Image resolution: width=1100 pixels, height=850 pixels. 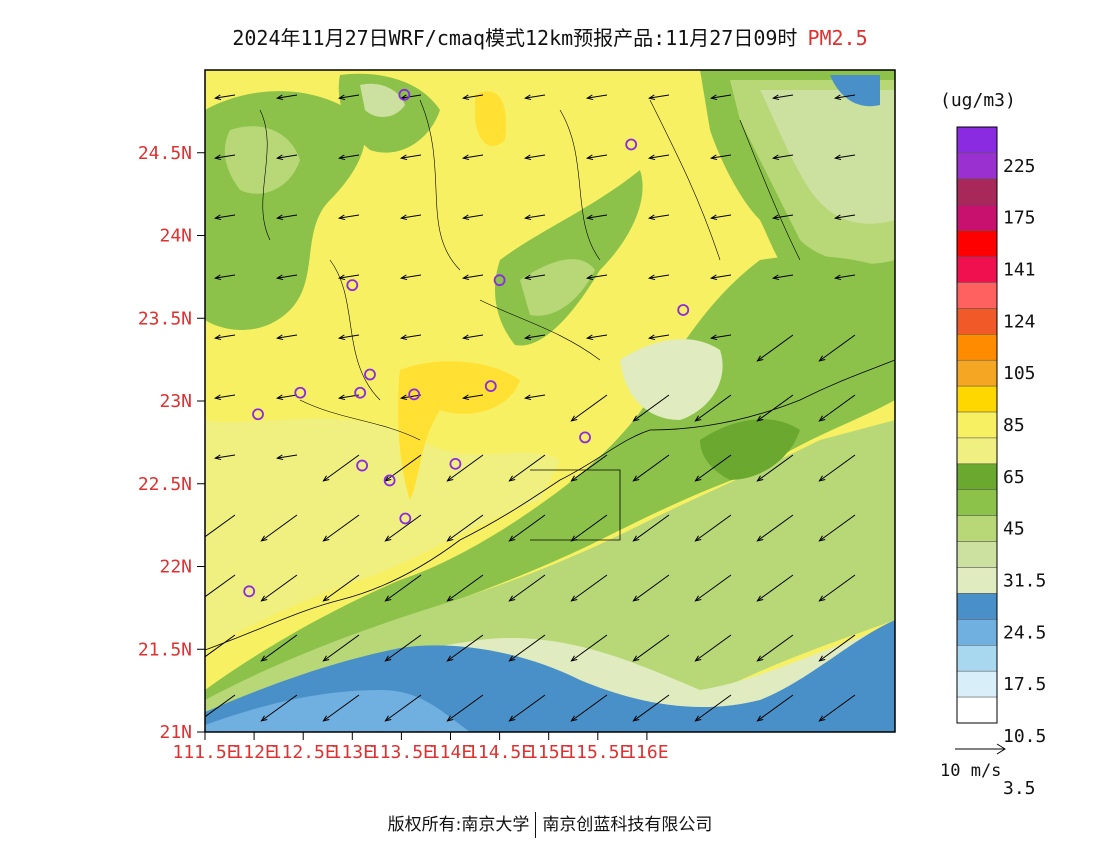 What do you see at coordinates (450, 752) in the screenshot?
I see `x-tick-label: 114E` at bounding box center [450, 752].